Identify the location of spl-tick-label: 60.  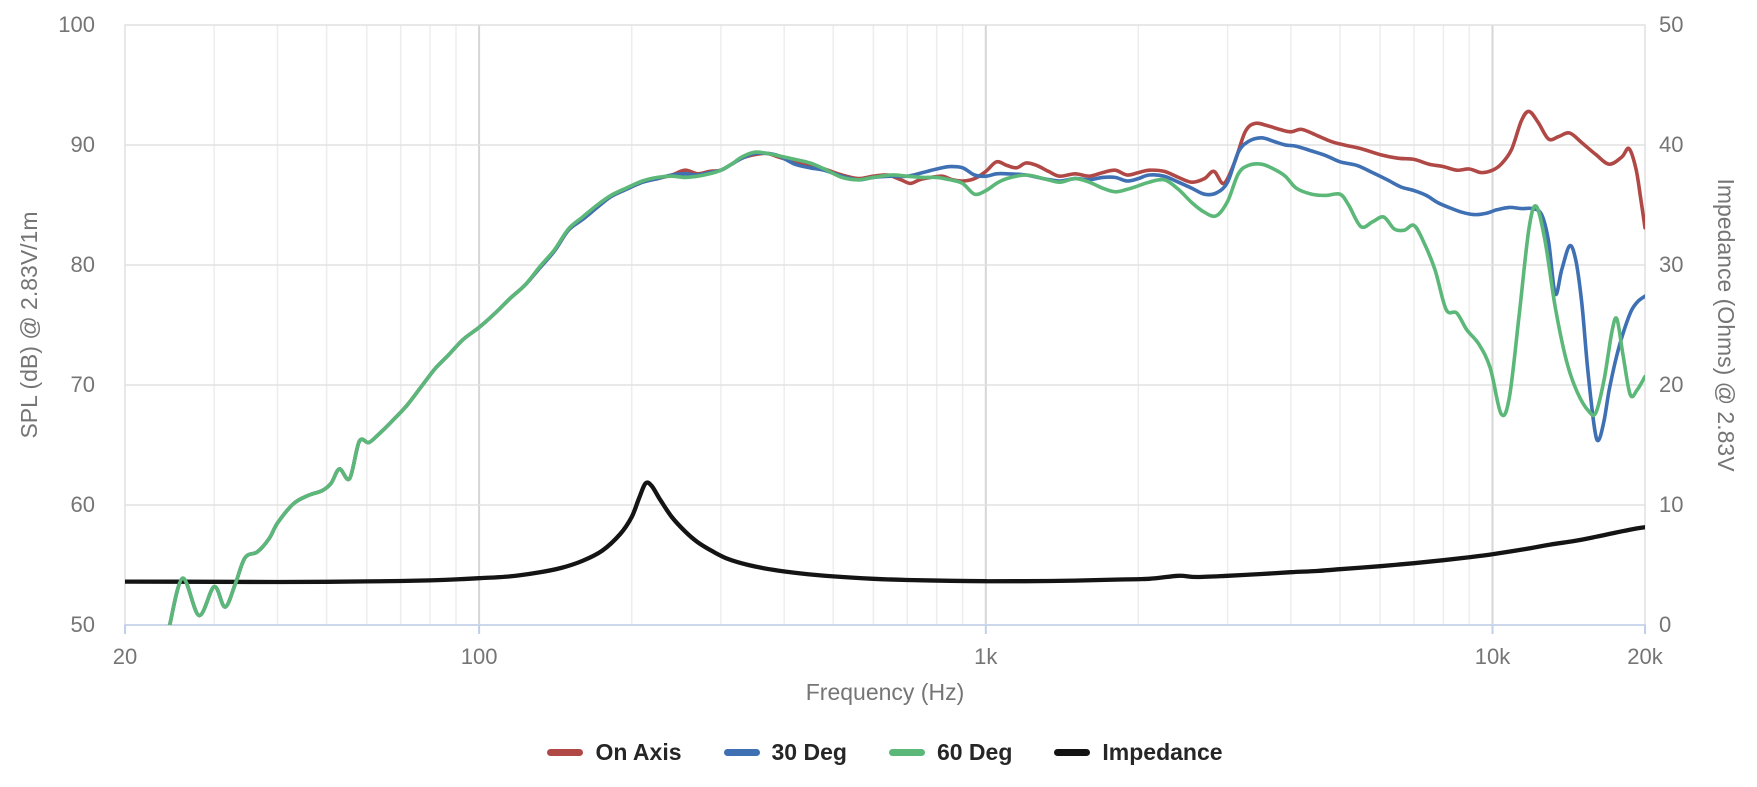
(82, 504).